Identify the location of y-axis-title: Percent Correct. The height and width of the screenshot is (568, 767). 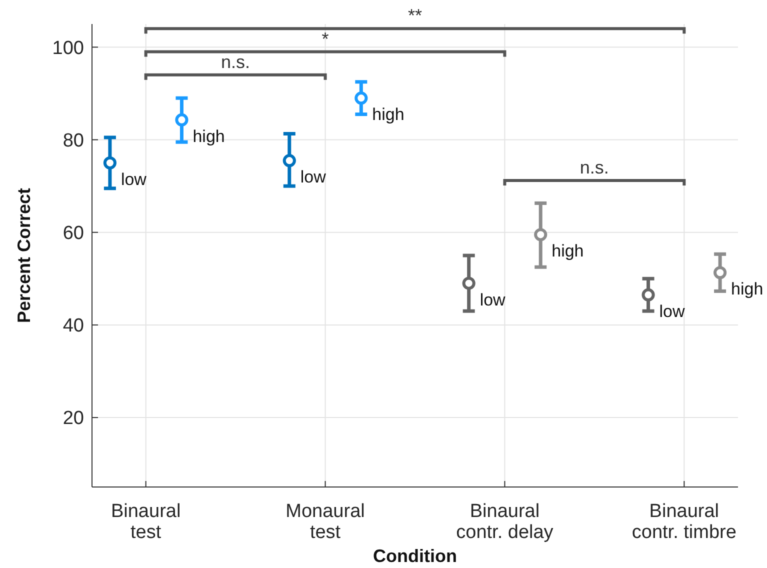
(24, 256).